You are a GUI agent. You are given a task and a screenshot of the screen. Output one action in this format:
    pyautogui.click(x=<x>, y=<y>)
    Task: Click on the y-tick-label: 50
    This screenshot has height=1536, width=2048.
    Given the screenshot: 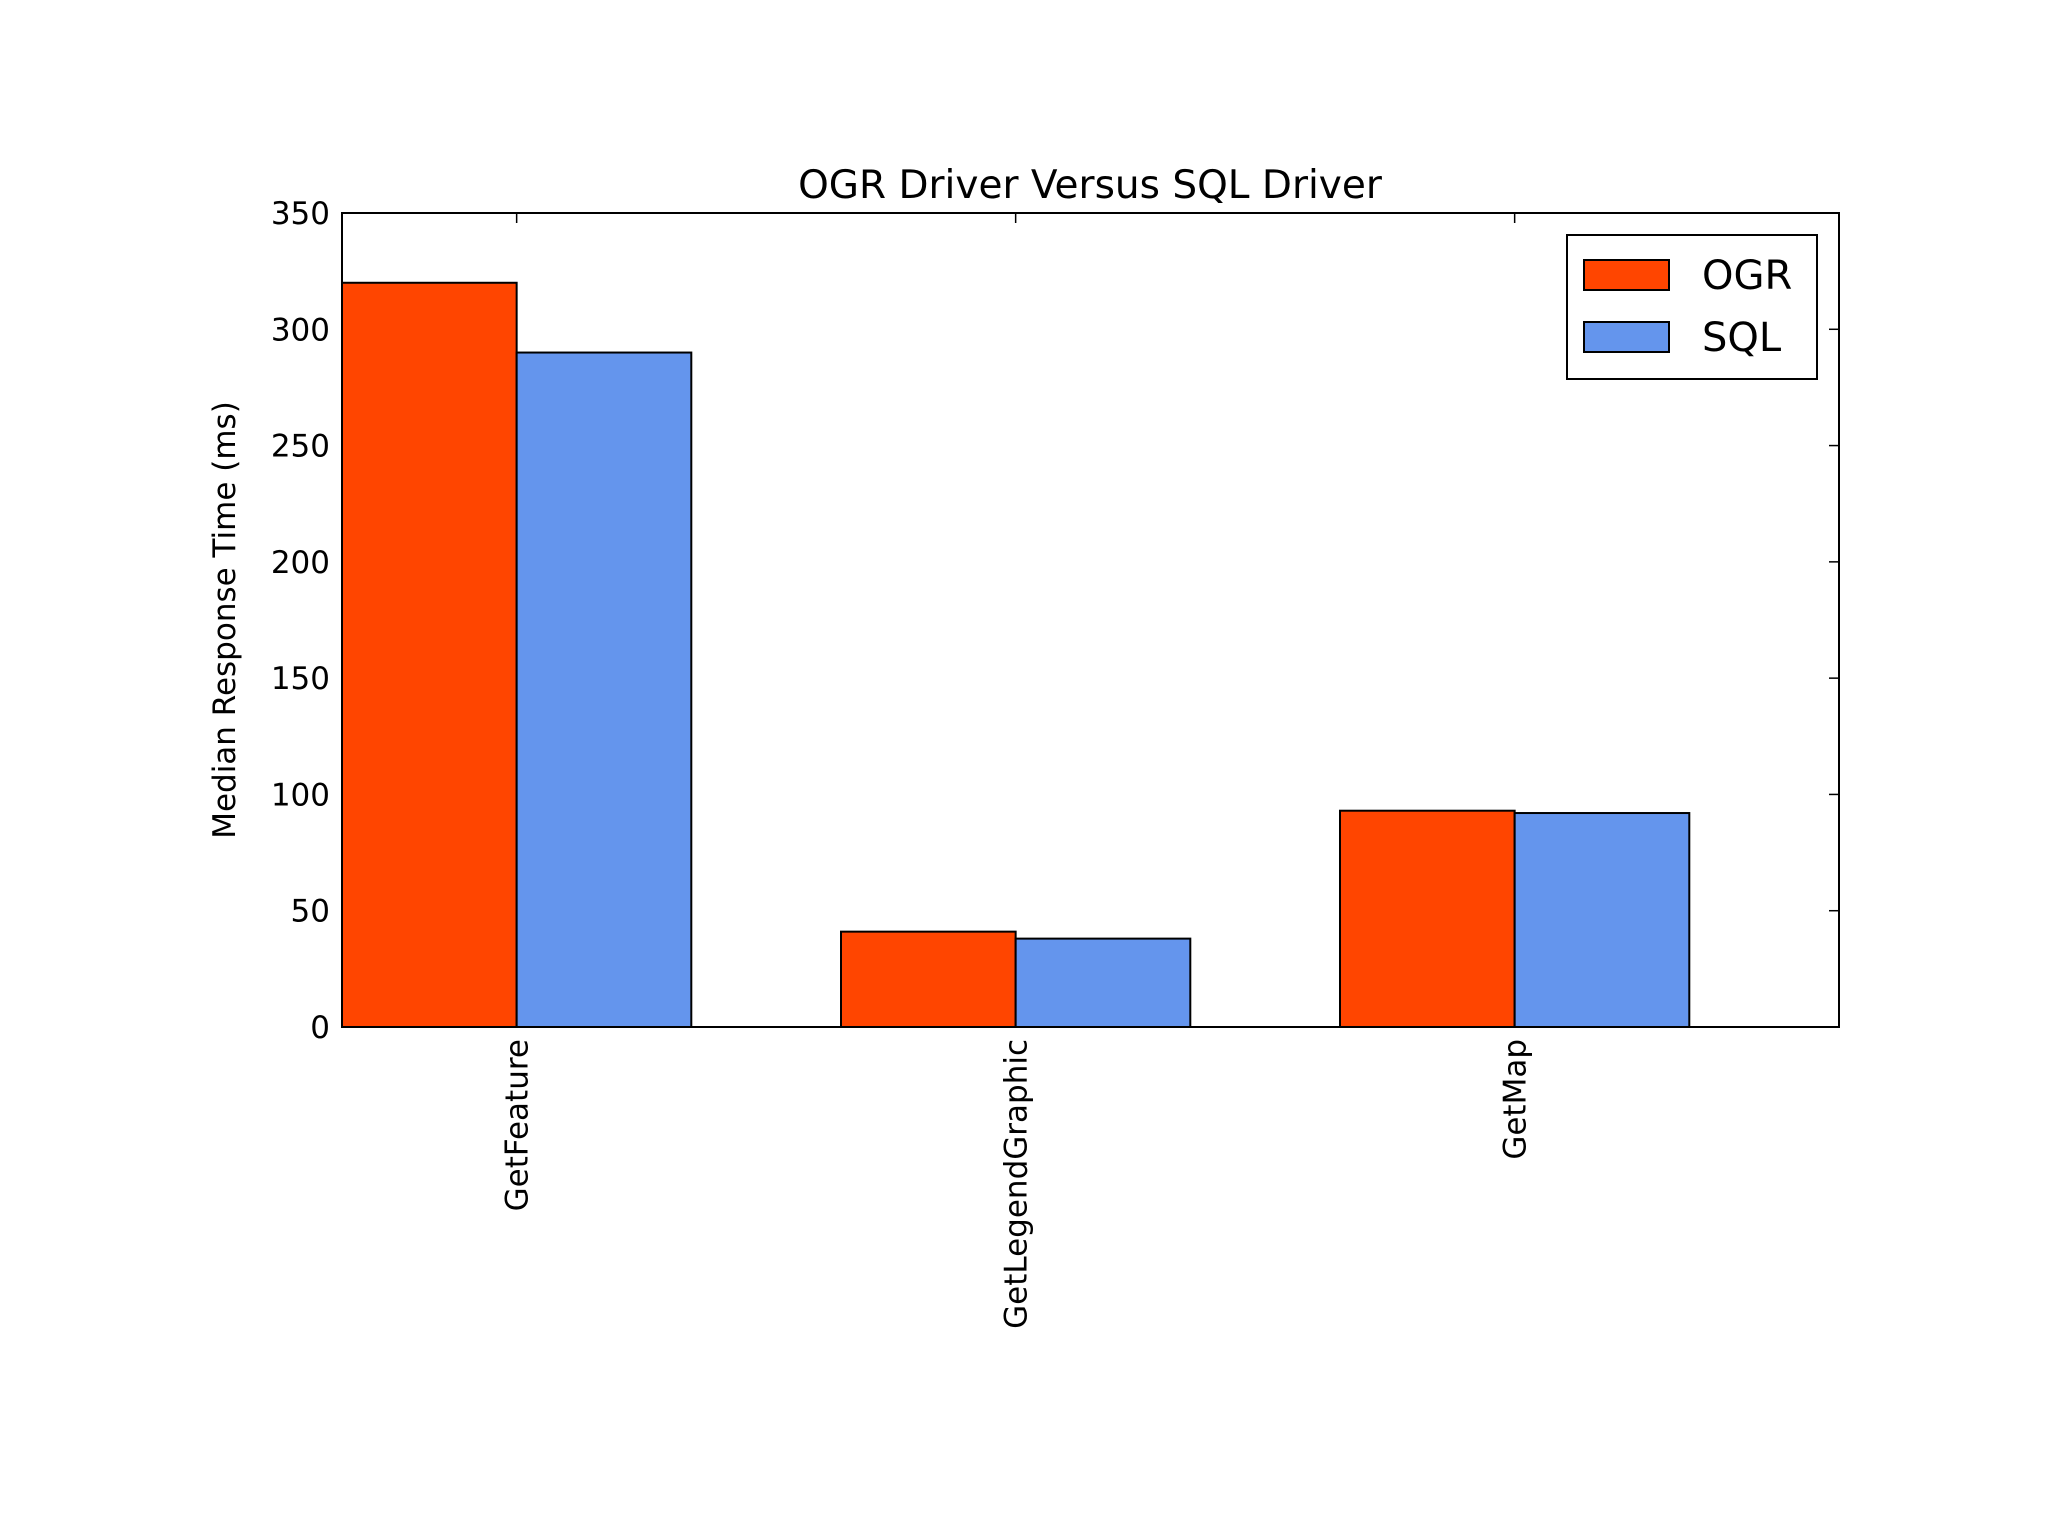 What is the action you would take?
    pyautogui.click(x=310, y=912)
    